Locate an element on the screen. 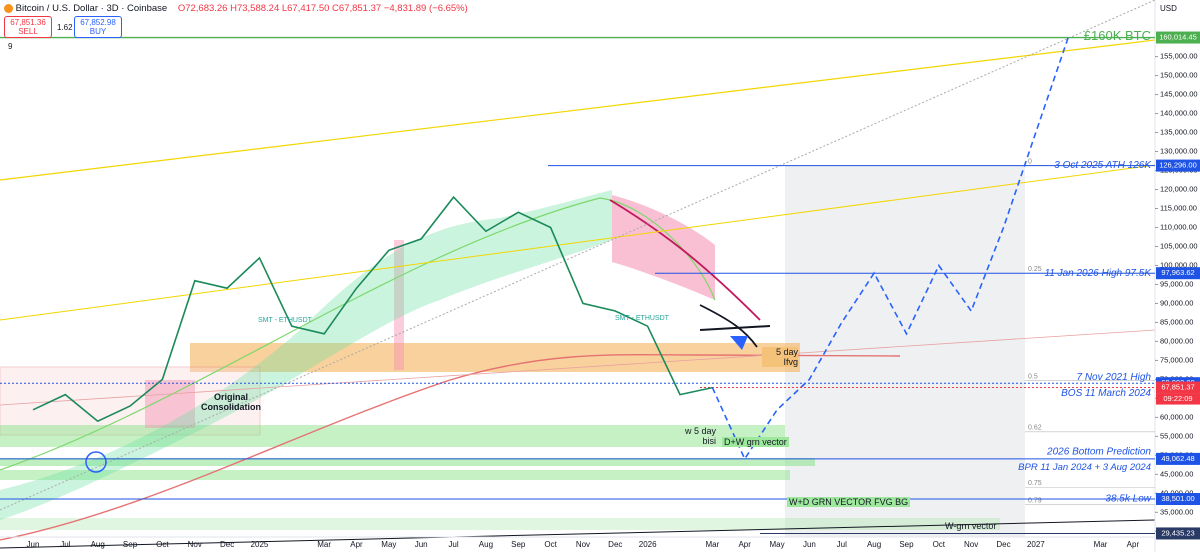 This screenshot has height=552, width=1200. arrow is located at coordinates (739, 343).